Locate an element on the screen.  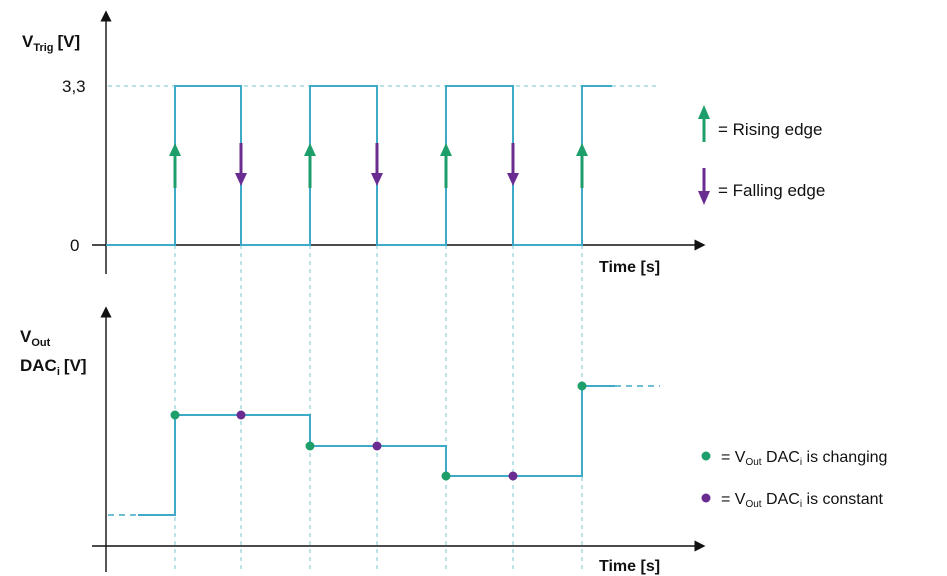
trigger-square-wave is located at coordinates (359, 165).